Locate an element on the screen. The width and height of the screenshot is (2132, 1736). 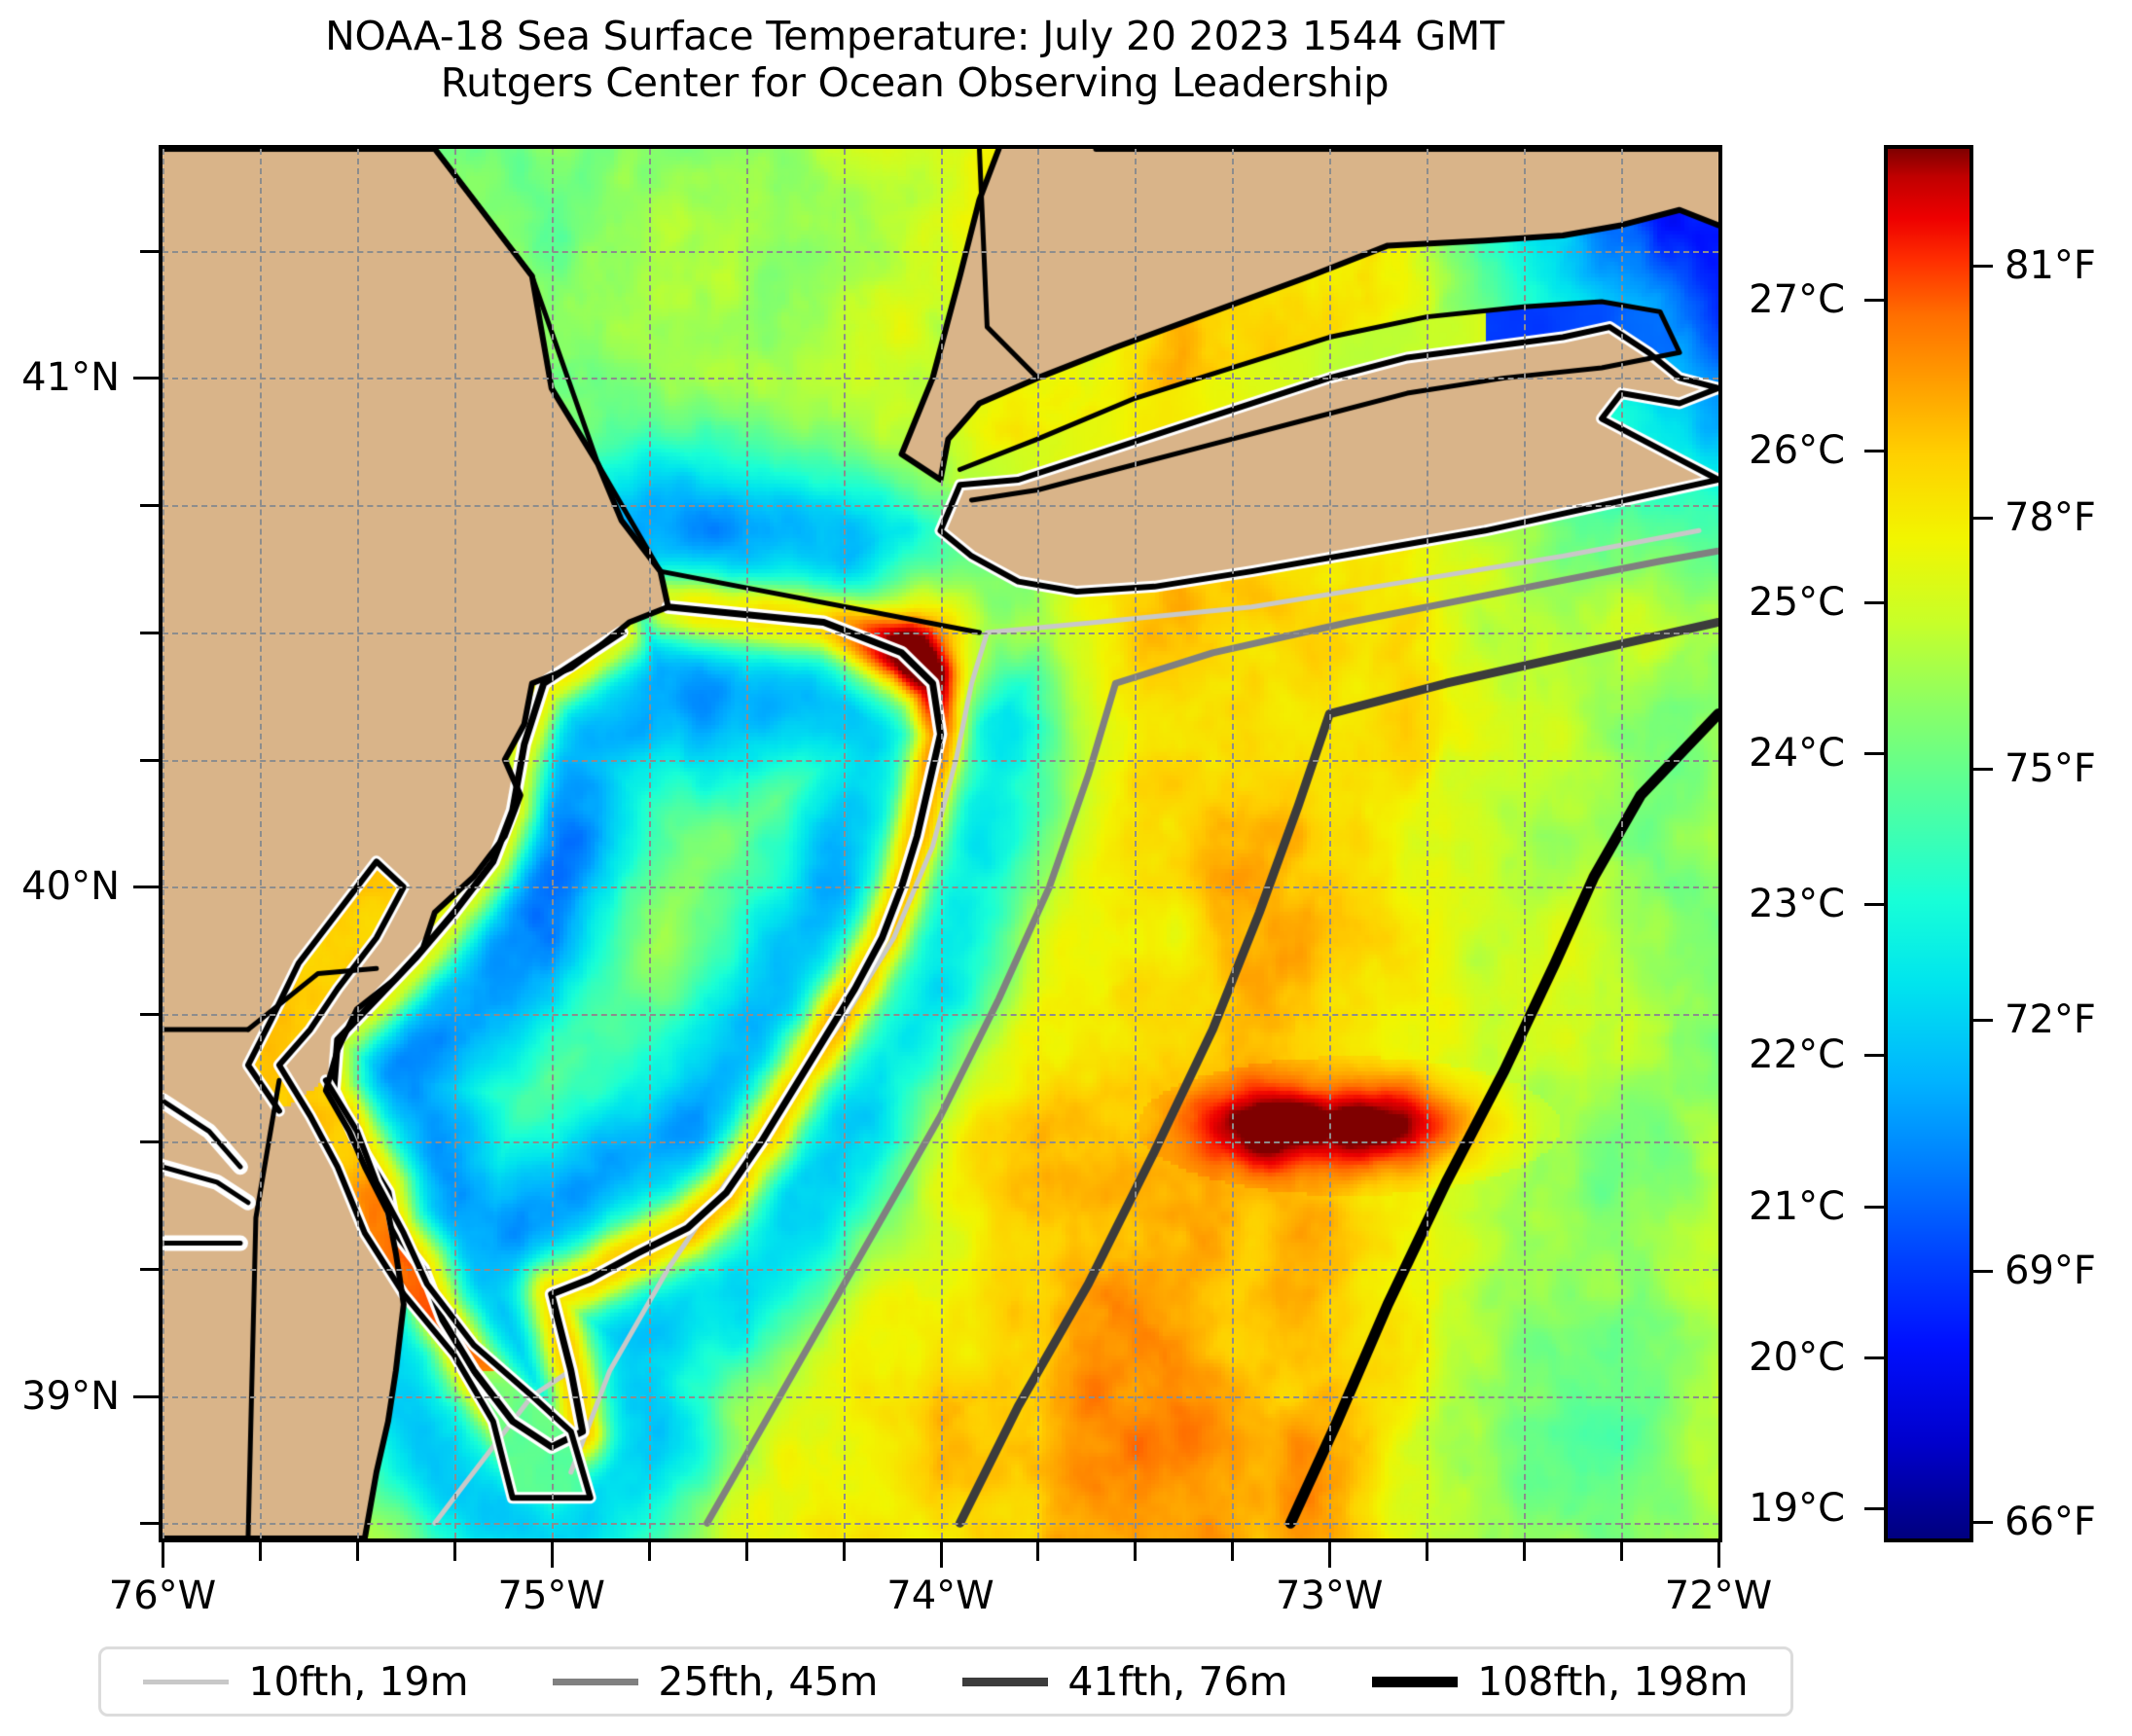
x-axis-label: 76°W is located at coordinates (162, 1596).